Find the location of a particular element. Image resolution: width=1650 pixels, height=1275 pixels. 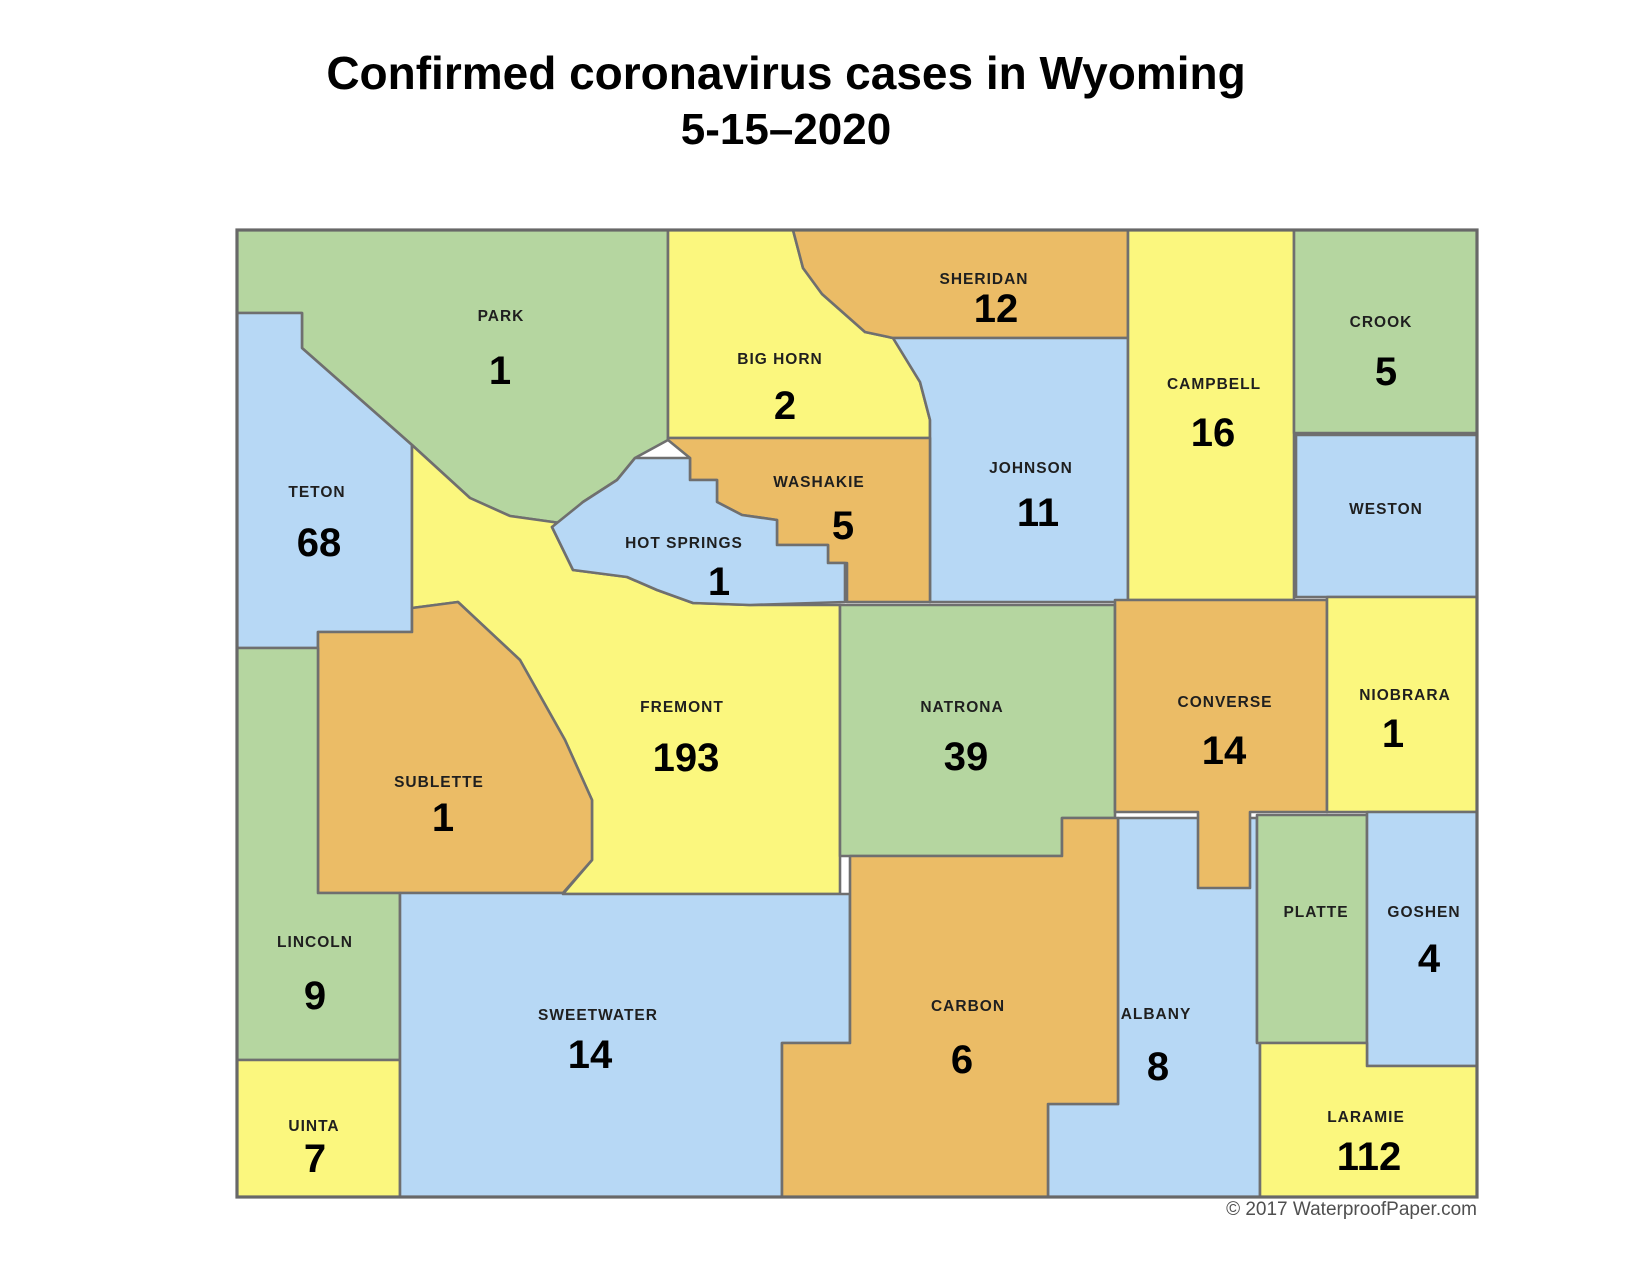

county-platte: PLATTE is located at coordinates (1312, 929).